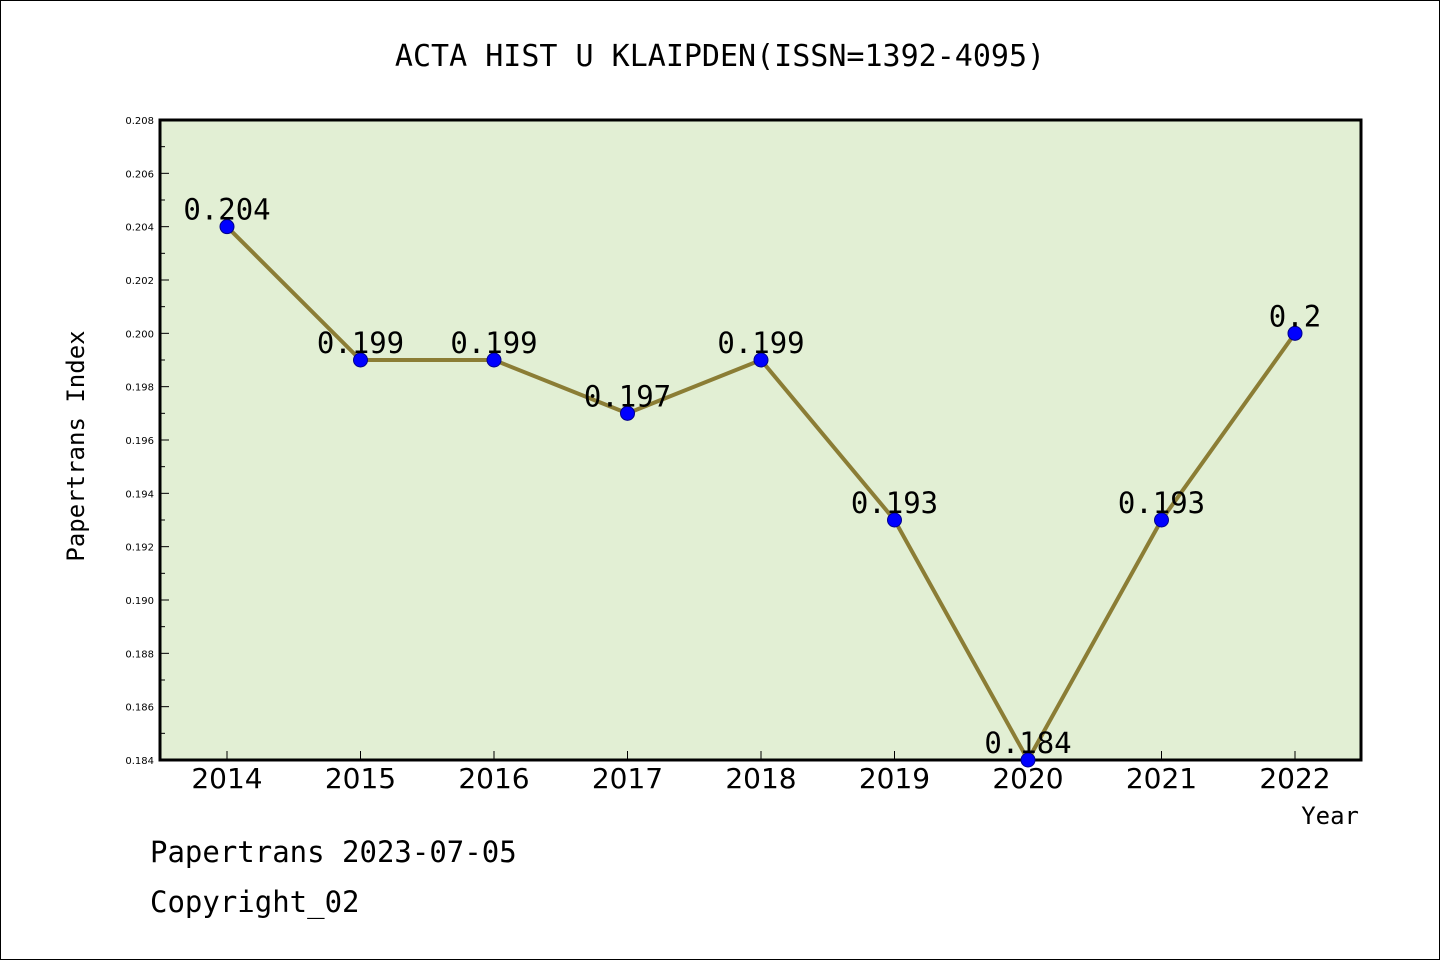 The width and height of the screenshot is (1440, 960). What do you see at coordinates (139, 121) in the screenshot?
I see `y-tick-label: 0.208` at bounding box center [139, 121].